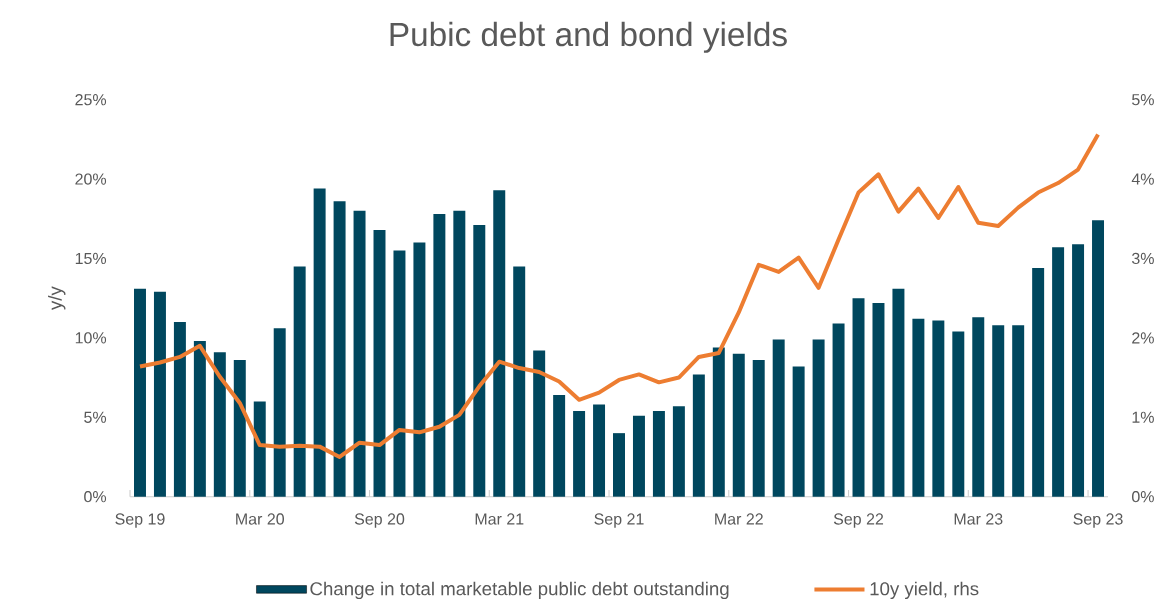 This screenshot has height=611, width=1176. I want to click on x-tick-label: Sep 22, so click(858, 521).